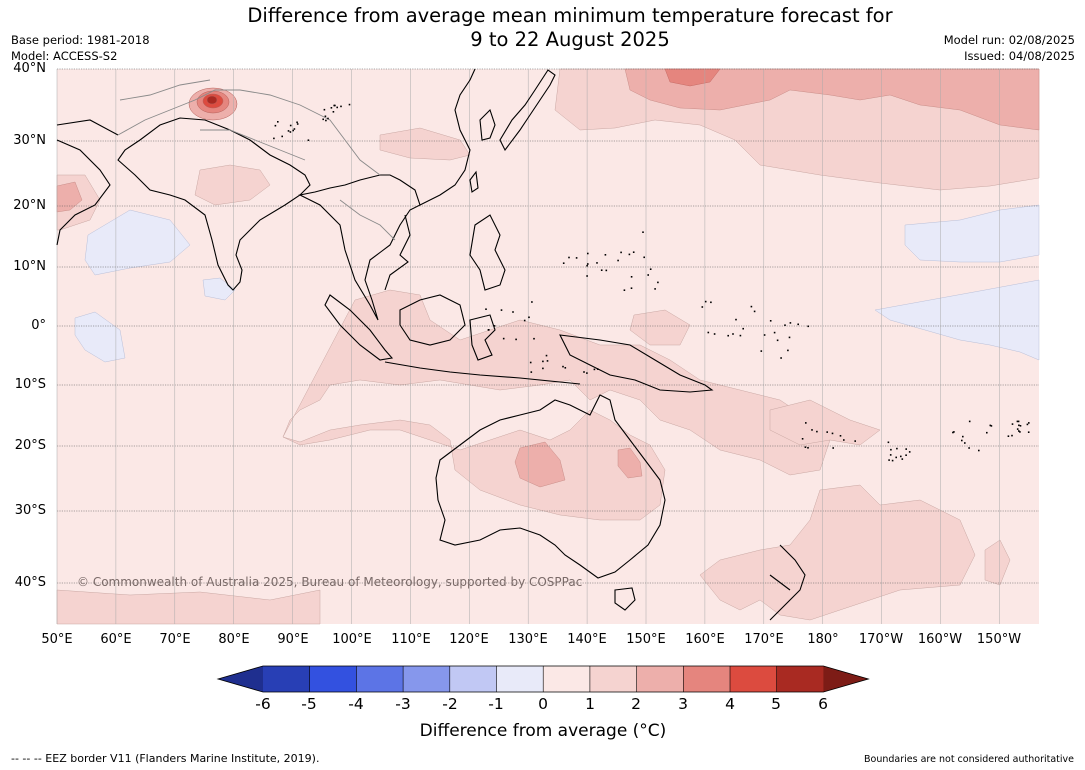 This screenshot has height=770, width=1085. Describe the element at coordinates (175, 639) in the screenshot. I see `lon-label: 70°E` at that location.